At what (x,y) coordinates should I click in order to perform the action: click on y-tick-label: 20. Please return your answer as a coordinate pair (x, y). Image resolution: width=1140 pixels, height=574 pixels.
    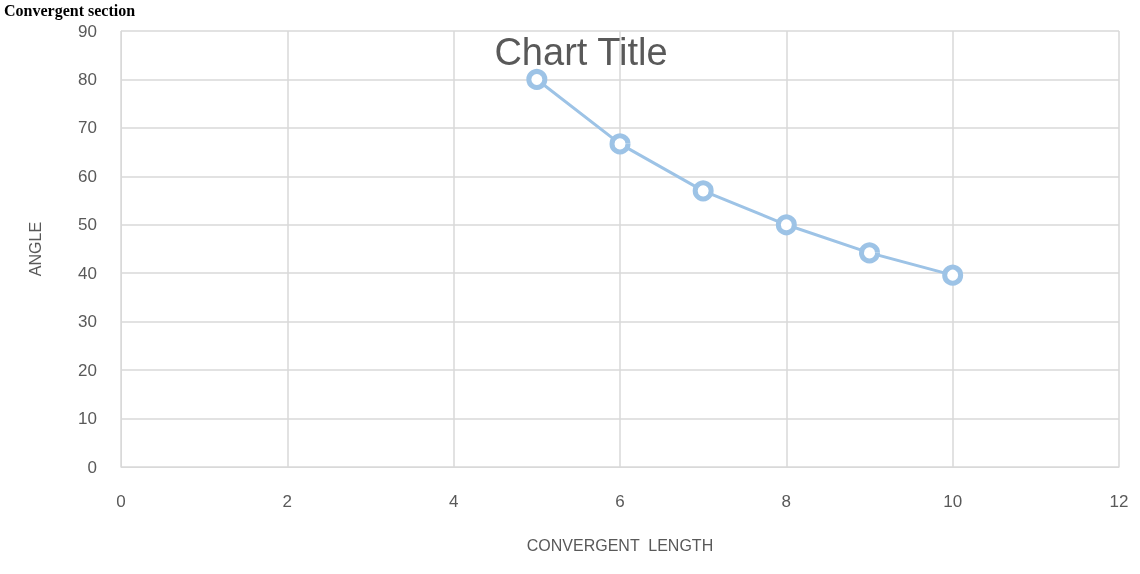
    Looking at the image, I should click on (87, 370).